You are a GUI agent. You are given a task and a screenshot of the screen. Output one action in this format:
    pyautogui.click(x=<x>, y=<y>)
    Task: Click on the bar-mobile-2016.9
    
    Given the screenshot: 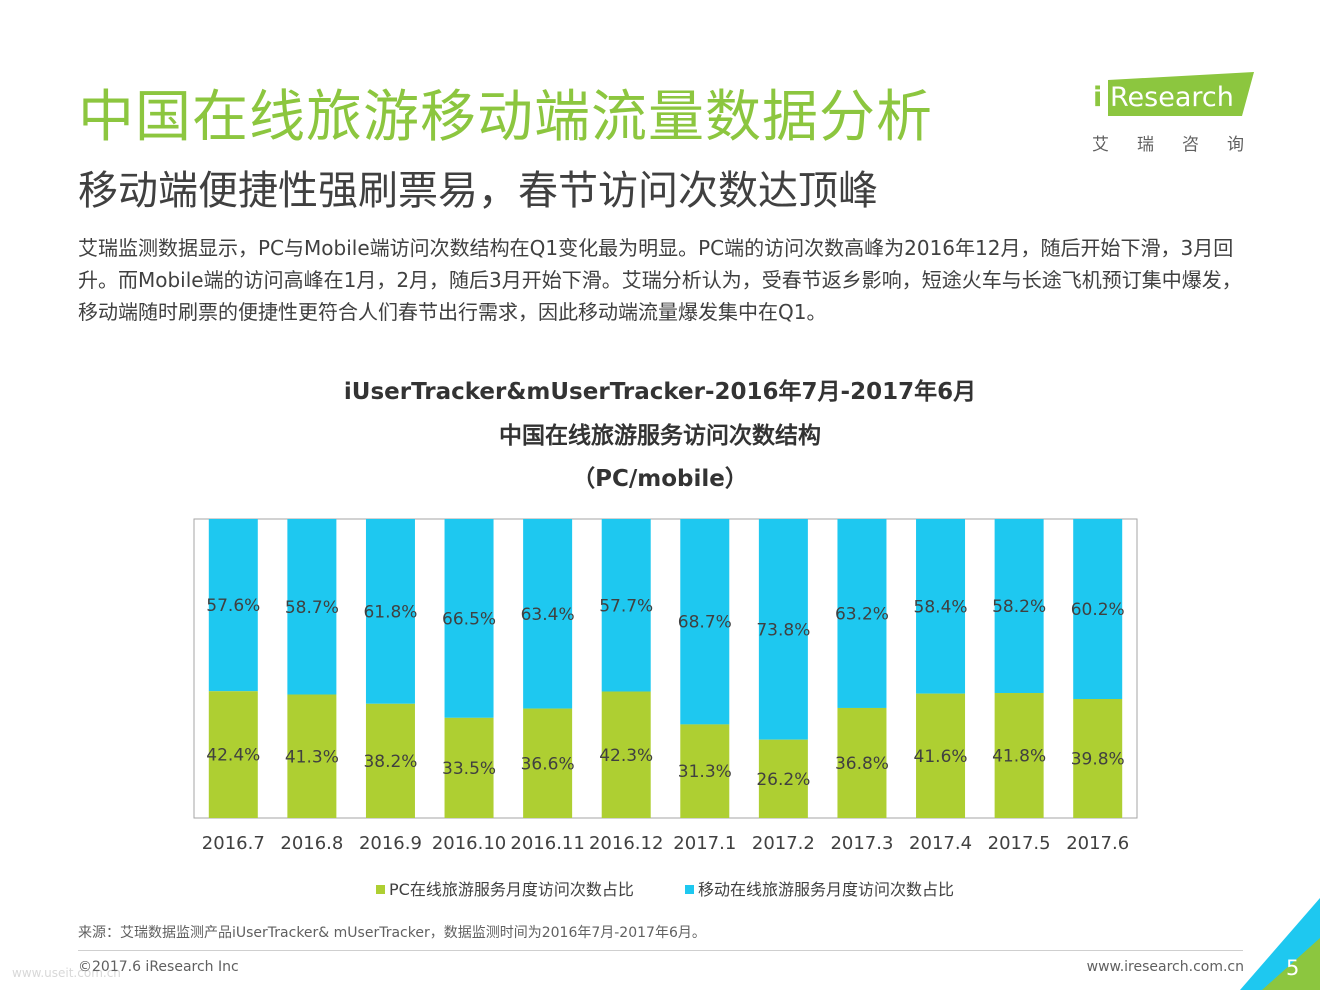 What is the action you would take?
    pyautogui.click(x=390, y=611)
    